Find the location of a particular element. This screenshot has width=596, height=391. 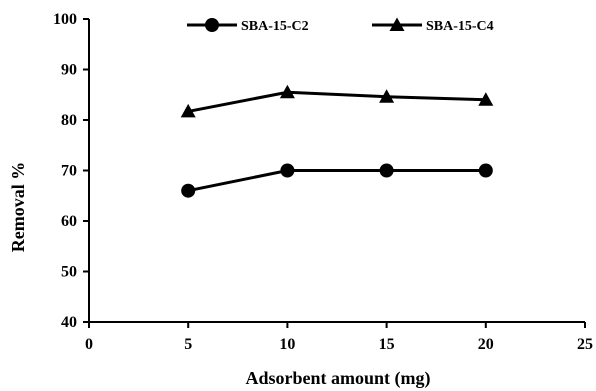

legend: SBA-15-C2 SBA-15-C4 is located at coordinates (340, 25).